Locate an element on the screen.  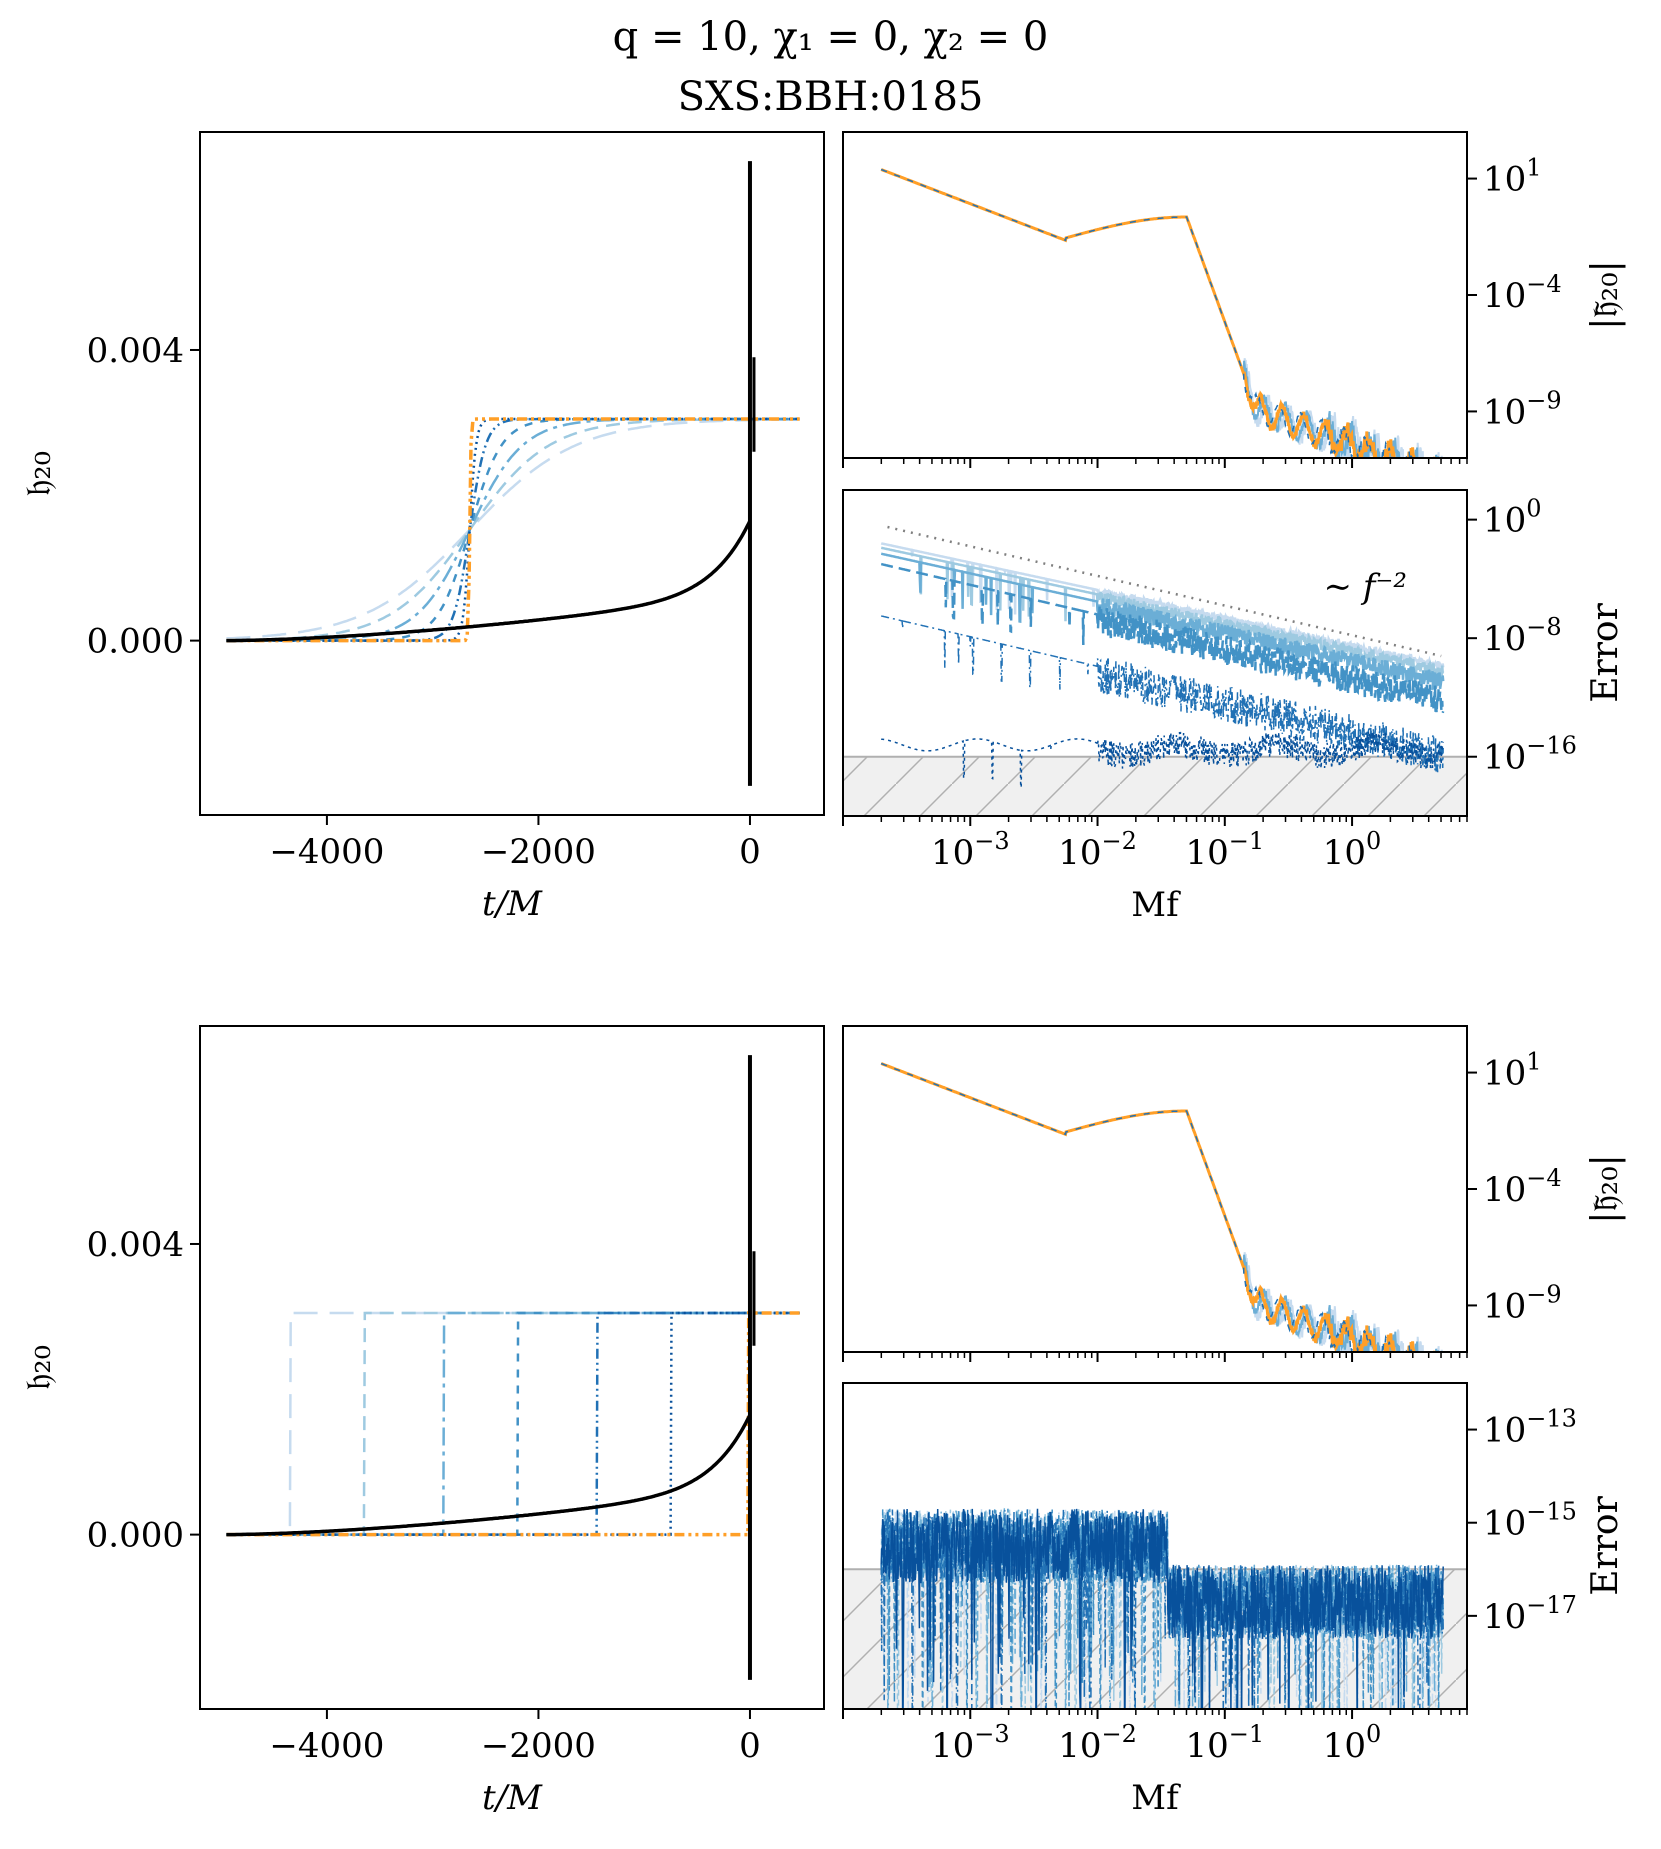
y-tick-label: 10⁻¹⁵ is located at coordinates (1530, 1521).